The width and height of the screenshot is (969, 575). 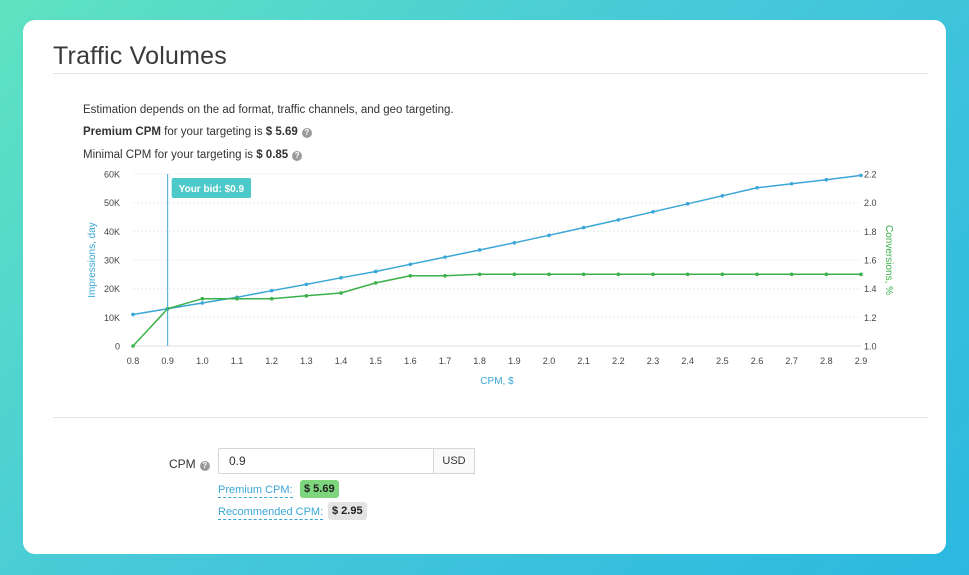 What do you see at coordinates (490, 73) in the screenshot?
I see `title-divider` at bounding box center [490, 73].